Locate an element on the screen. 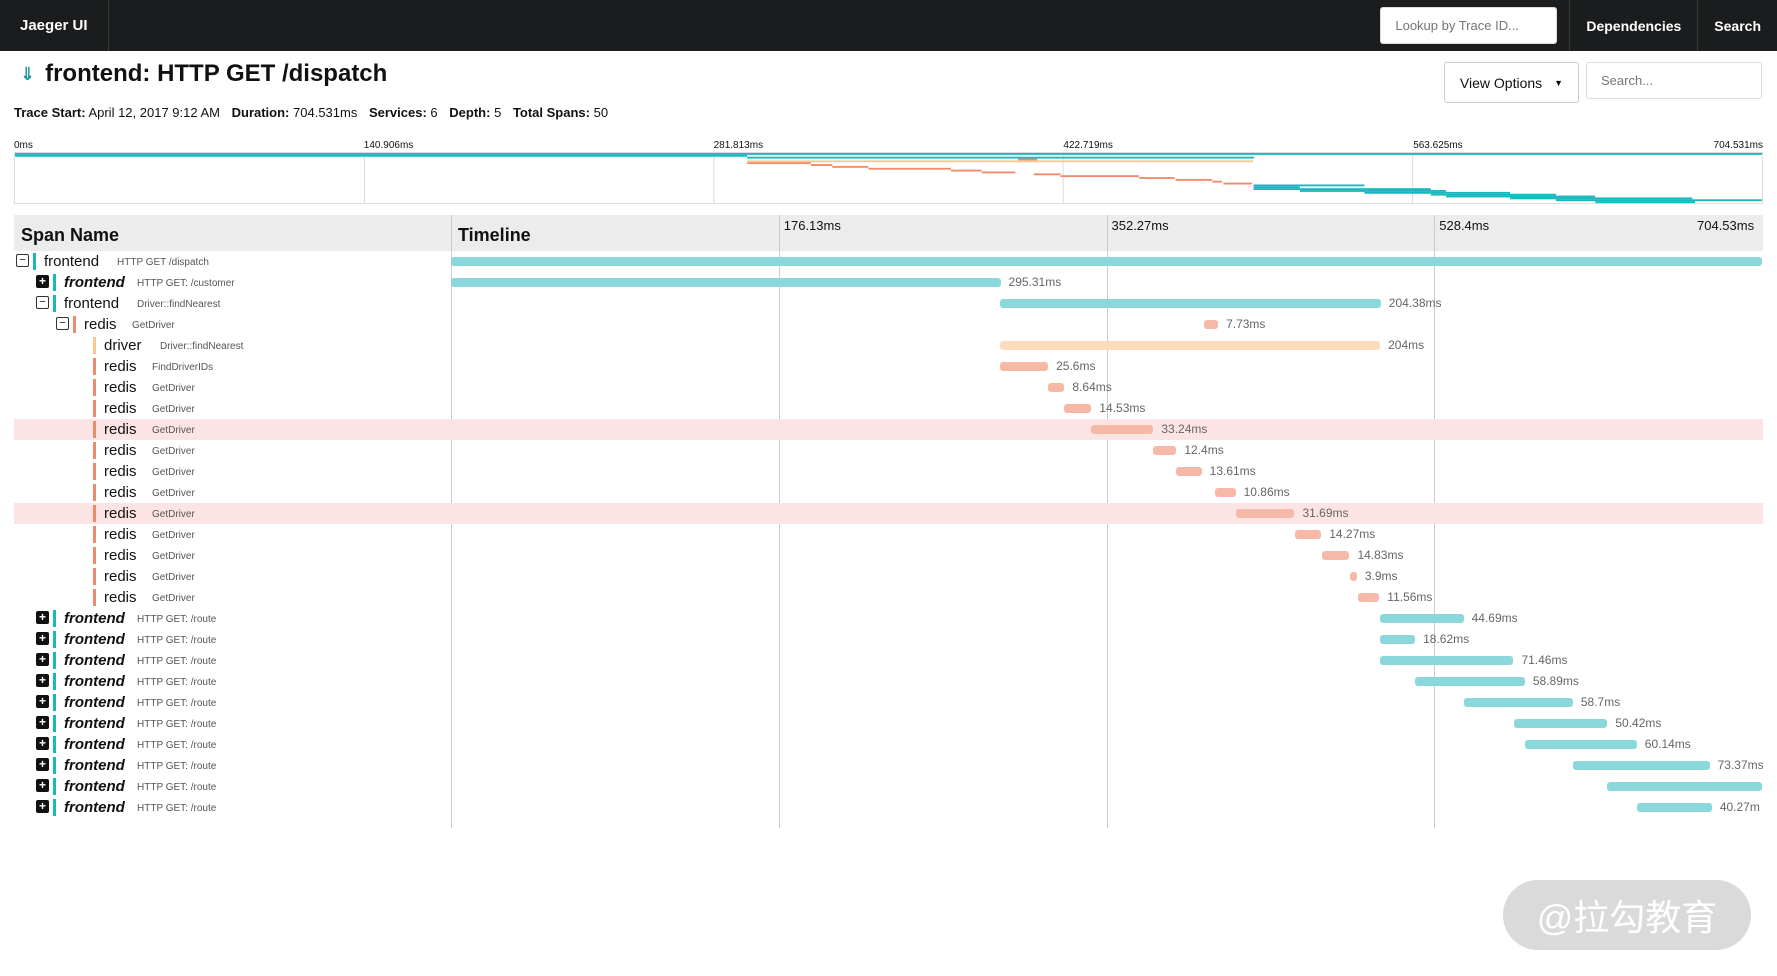 The width and height of the screenshot is (1777, 976). collapse-chevron-icon: ⇓ is located at coordinates (28, 73).